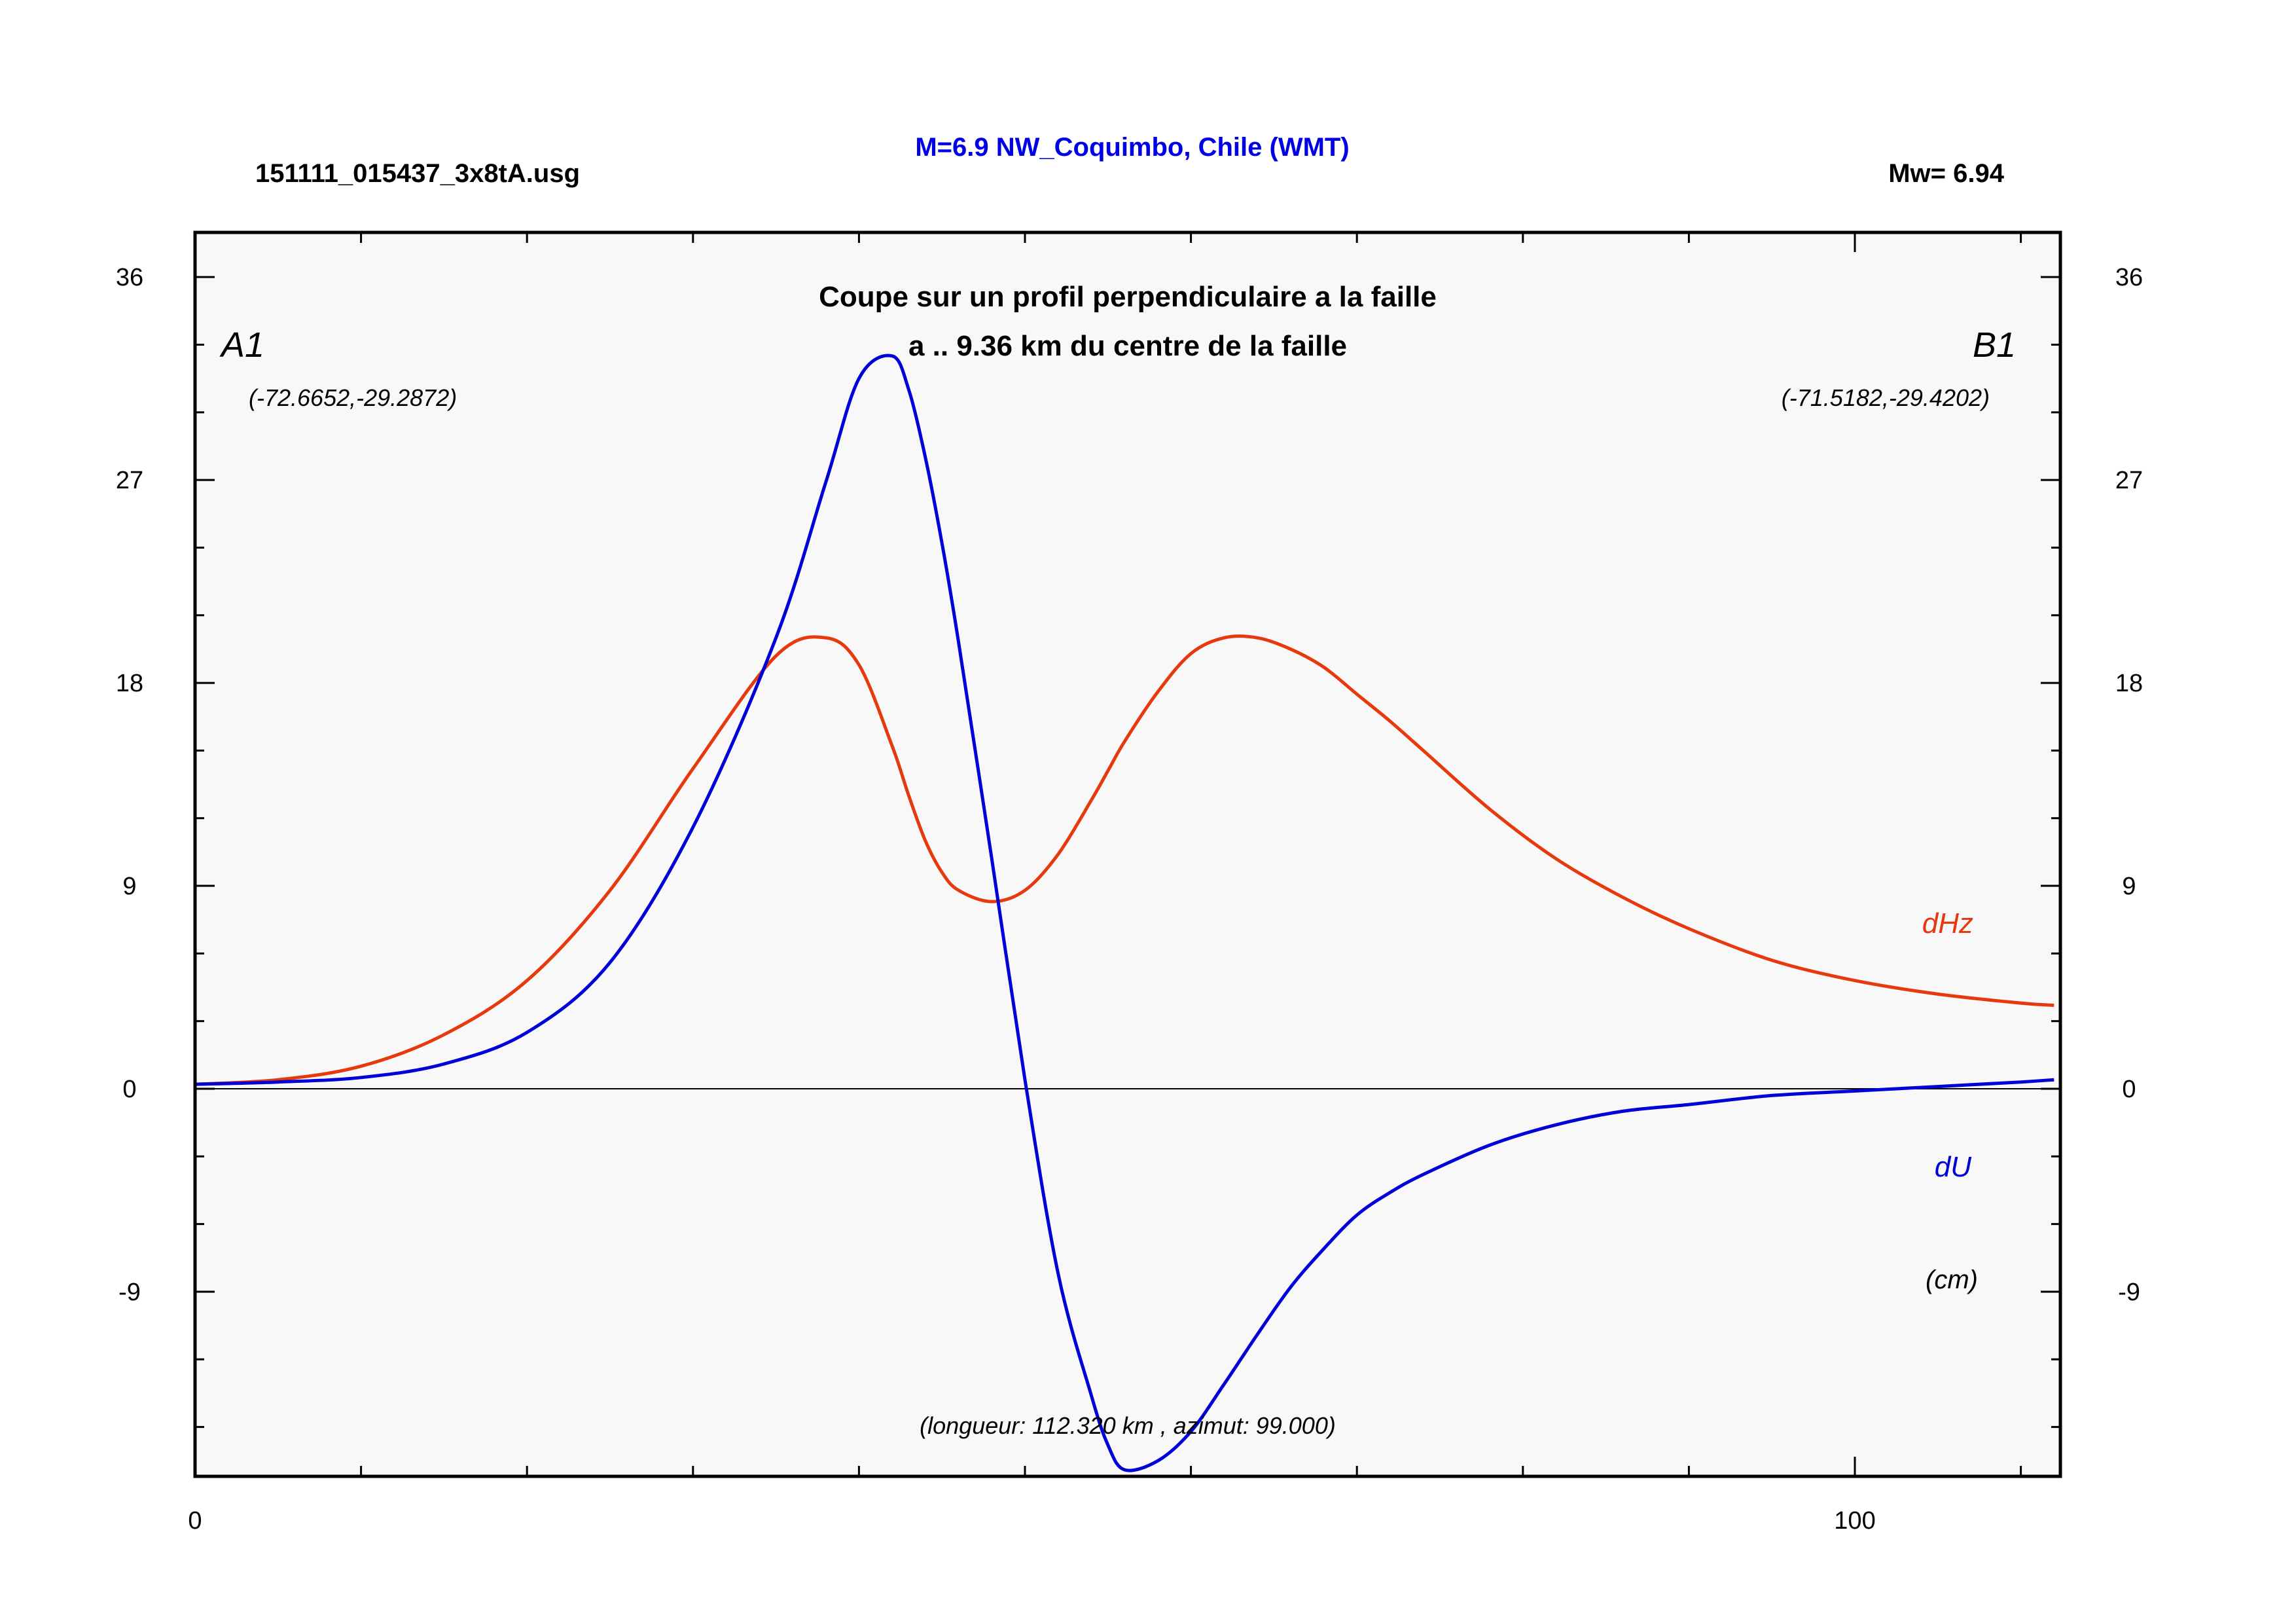 Image resolution: width=2296 pixels, height=1623 pixels. Describe the element at coordinates (195, 1521) in the screenshot. I see `x-tick-label: 0` at that location.